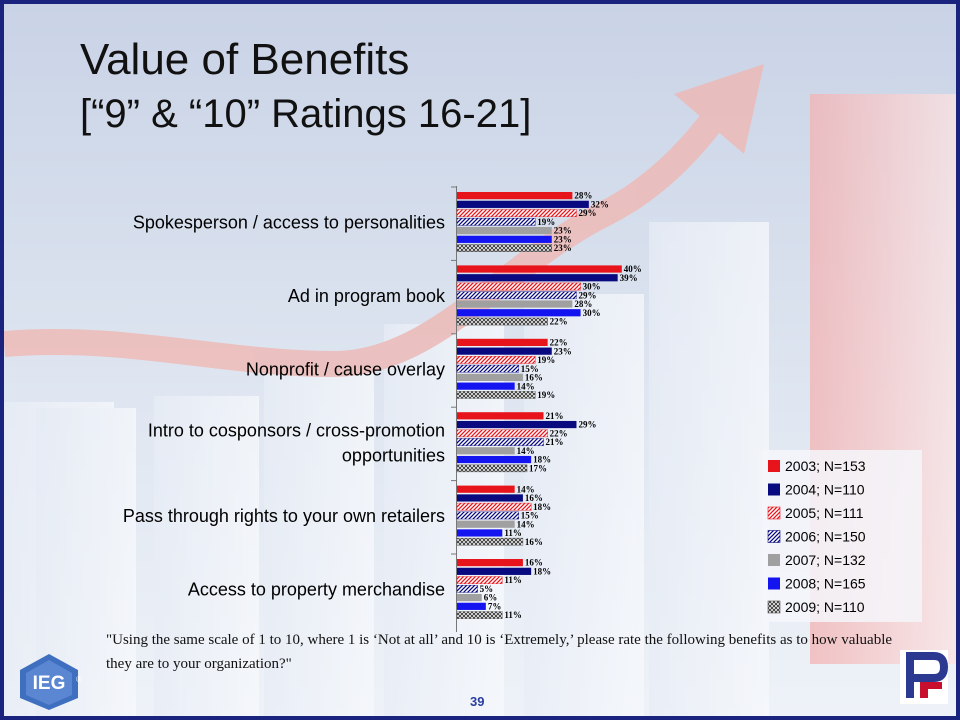 The image size is (960, 720). I want to click on page-number: 39, so click(477, 701).